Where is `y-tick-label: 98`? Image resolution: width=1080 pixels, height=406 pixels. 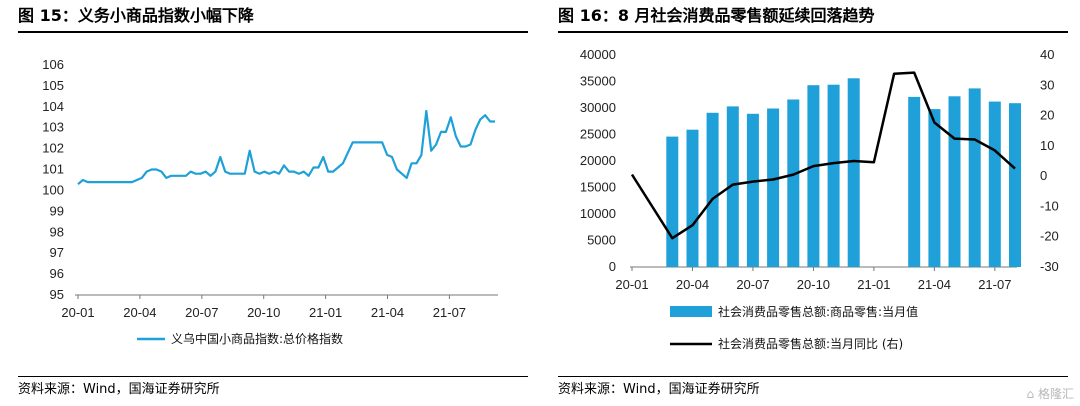
y-tick-label: 98 is located at coordinates (57, 231).